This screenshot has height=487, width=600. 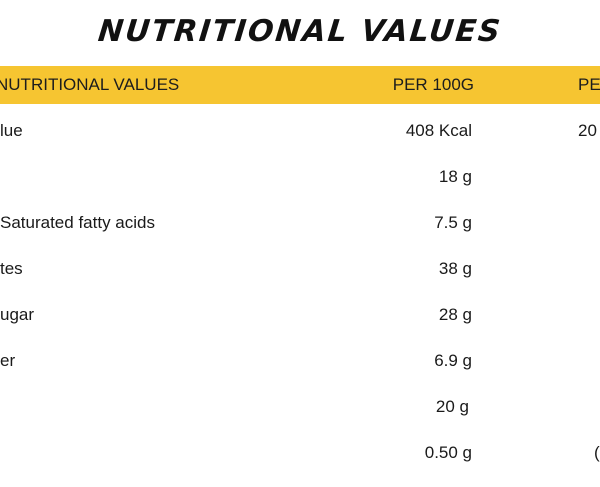 What do you see at coordinates (453, 360) in the screenshot?
I see `row-value-per-100g: 6.9 g` at bounding box center [453, 360].